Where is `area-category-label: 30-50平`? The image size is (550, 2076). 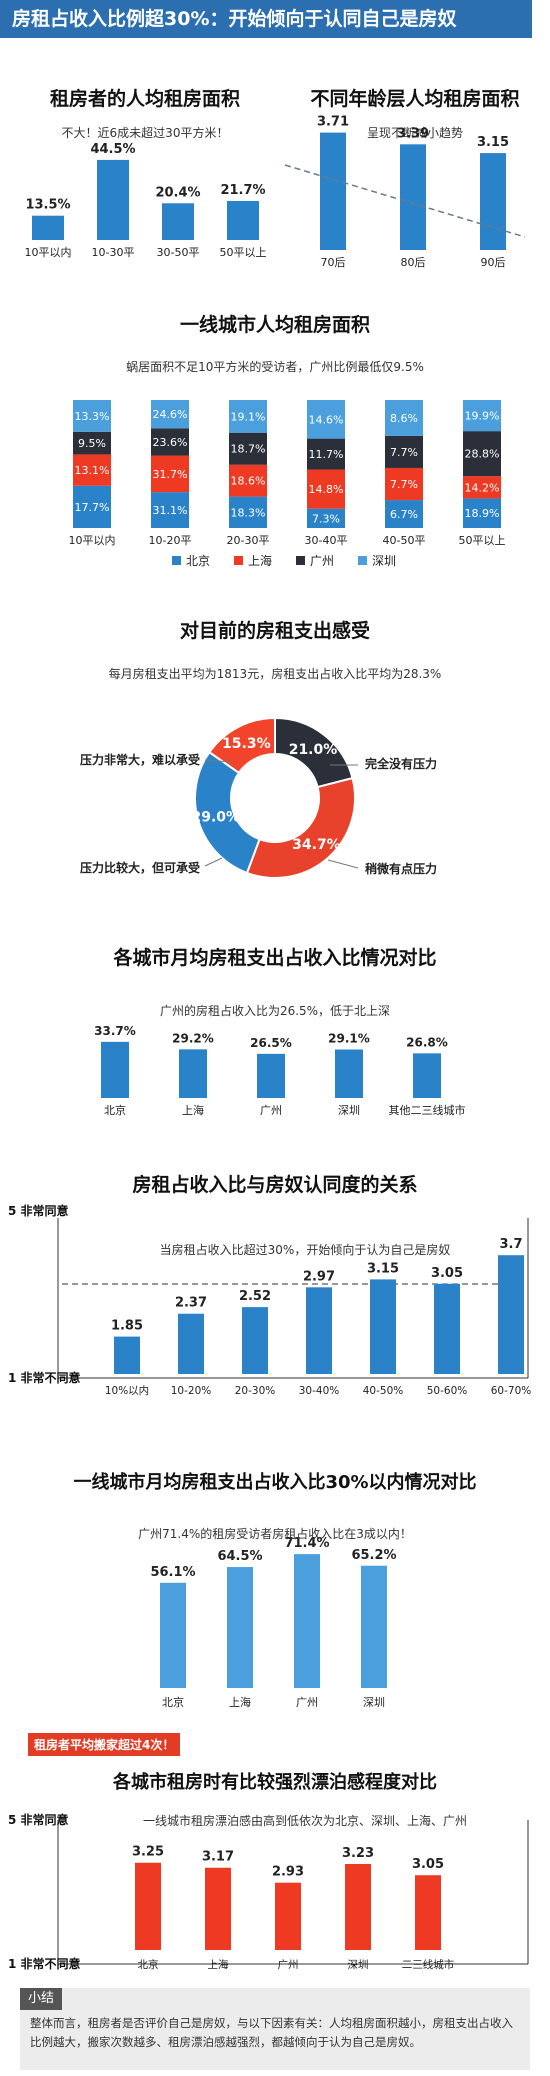 area-category-label: 30-50平 is located at coordinates (178, 252).